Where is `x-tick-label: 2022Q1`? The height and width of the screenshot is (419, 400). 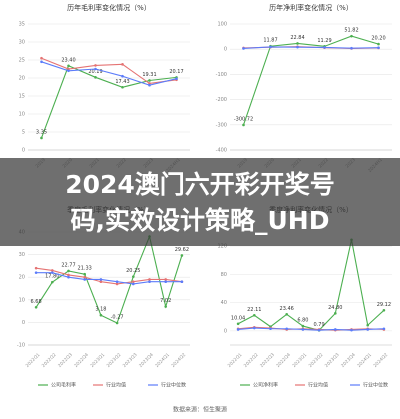
x-tick-label: 2022Q1 is located at coordinates (33, 360).